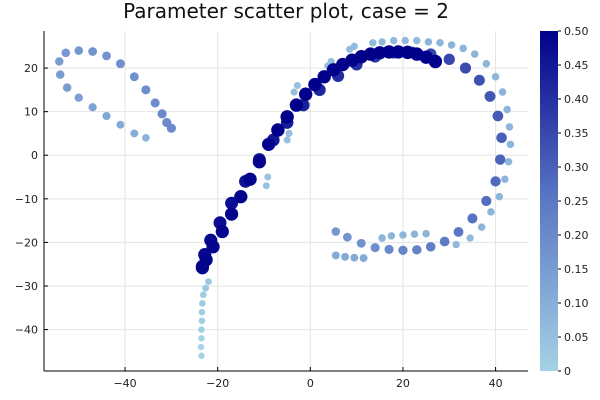 This screenshot has height=400, width=600. I want to click on y-tick-label: −10, so click(26, 199).